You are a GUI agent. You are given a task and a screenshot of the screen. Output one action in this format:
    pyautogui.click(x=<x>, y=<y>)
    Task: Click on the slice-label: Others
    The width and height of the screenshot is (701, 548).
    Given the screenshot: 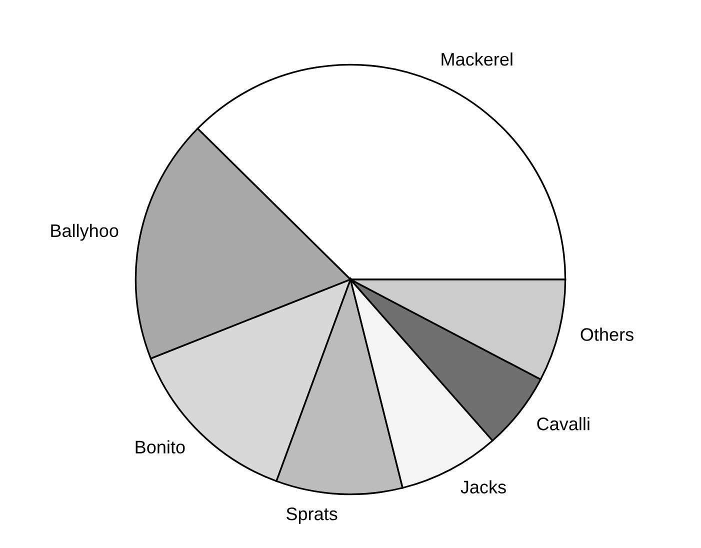 What is the action you would take?
    pyautogui.click(x=607, y=334)
    